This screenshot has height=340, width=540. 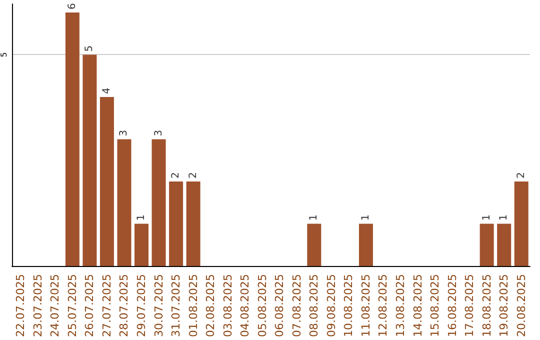 I want to click on x-tick-label: 22.07.2025, so click(x=21, y=306).